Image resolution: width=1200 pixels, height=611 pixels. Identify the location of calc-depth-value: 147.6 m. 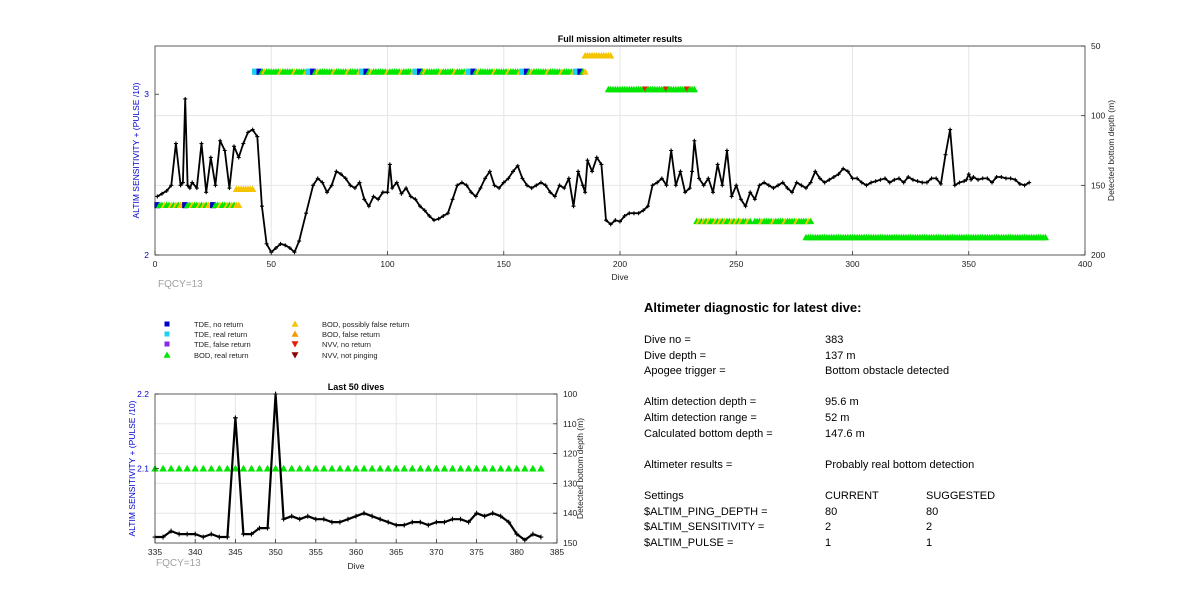
(845, 433).